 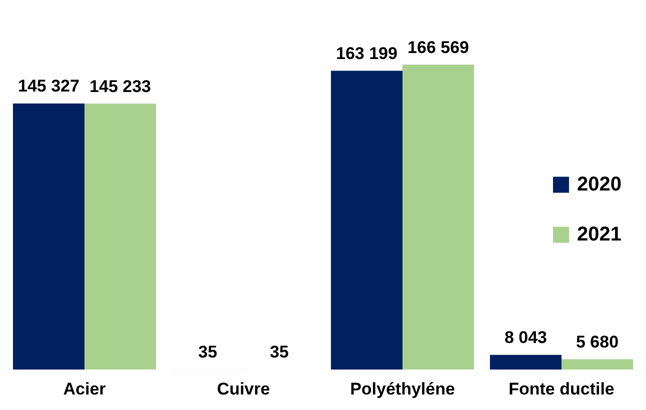 What do you see at coordinates (120, 86) in the screenshot?
I see `data-label: 145 233` at bounding box center [120, 86].